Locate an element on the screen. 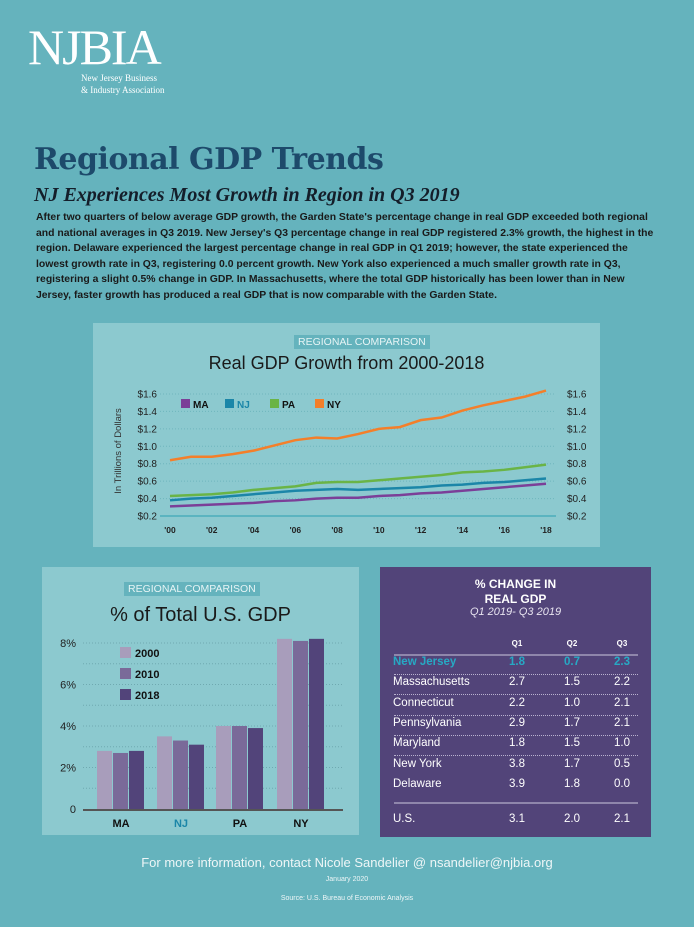 The image size is (694, 927). y-tick-label: 2% is located at coordinates (68, 769).